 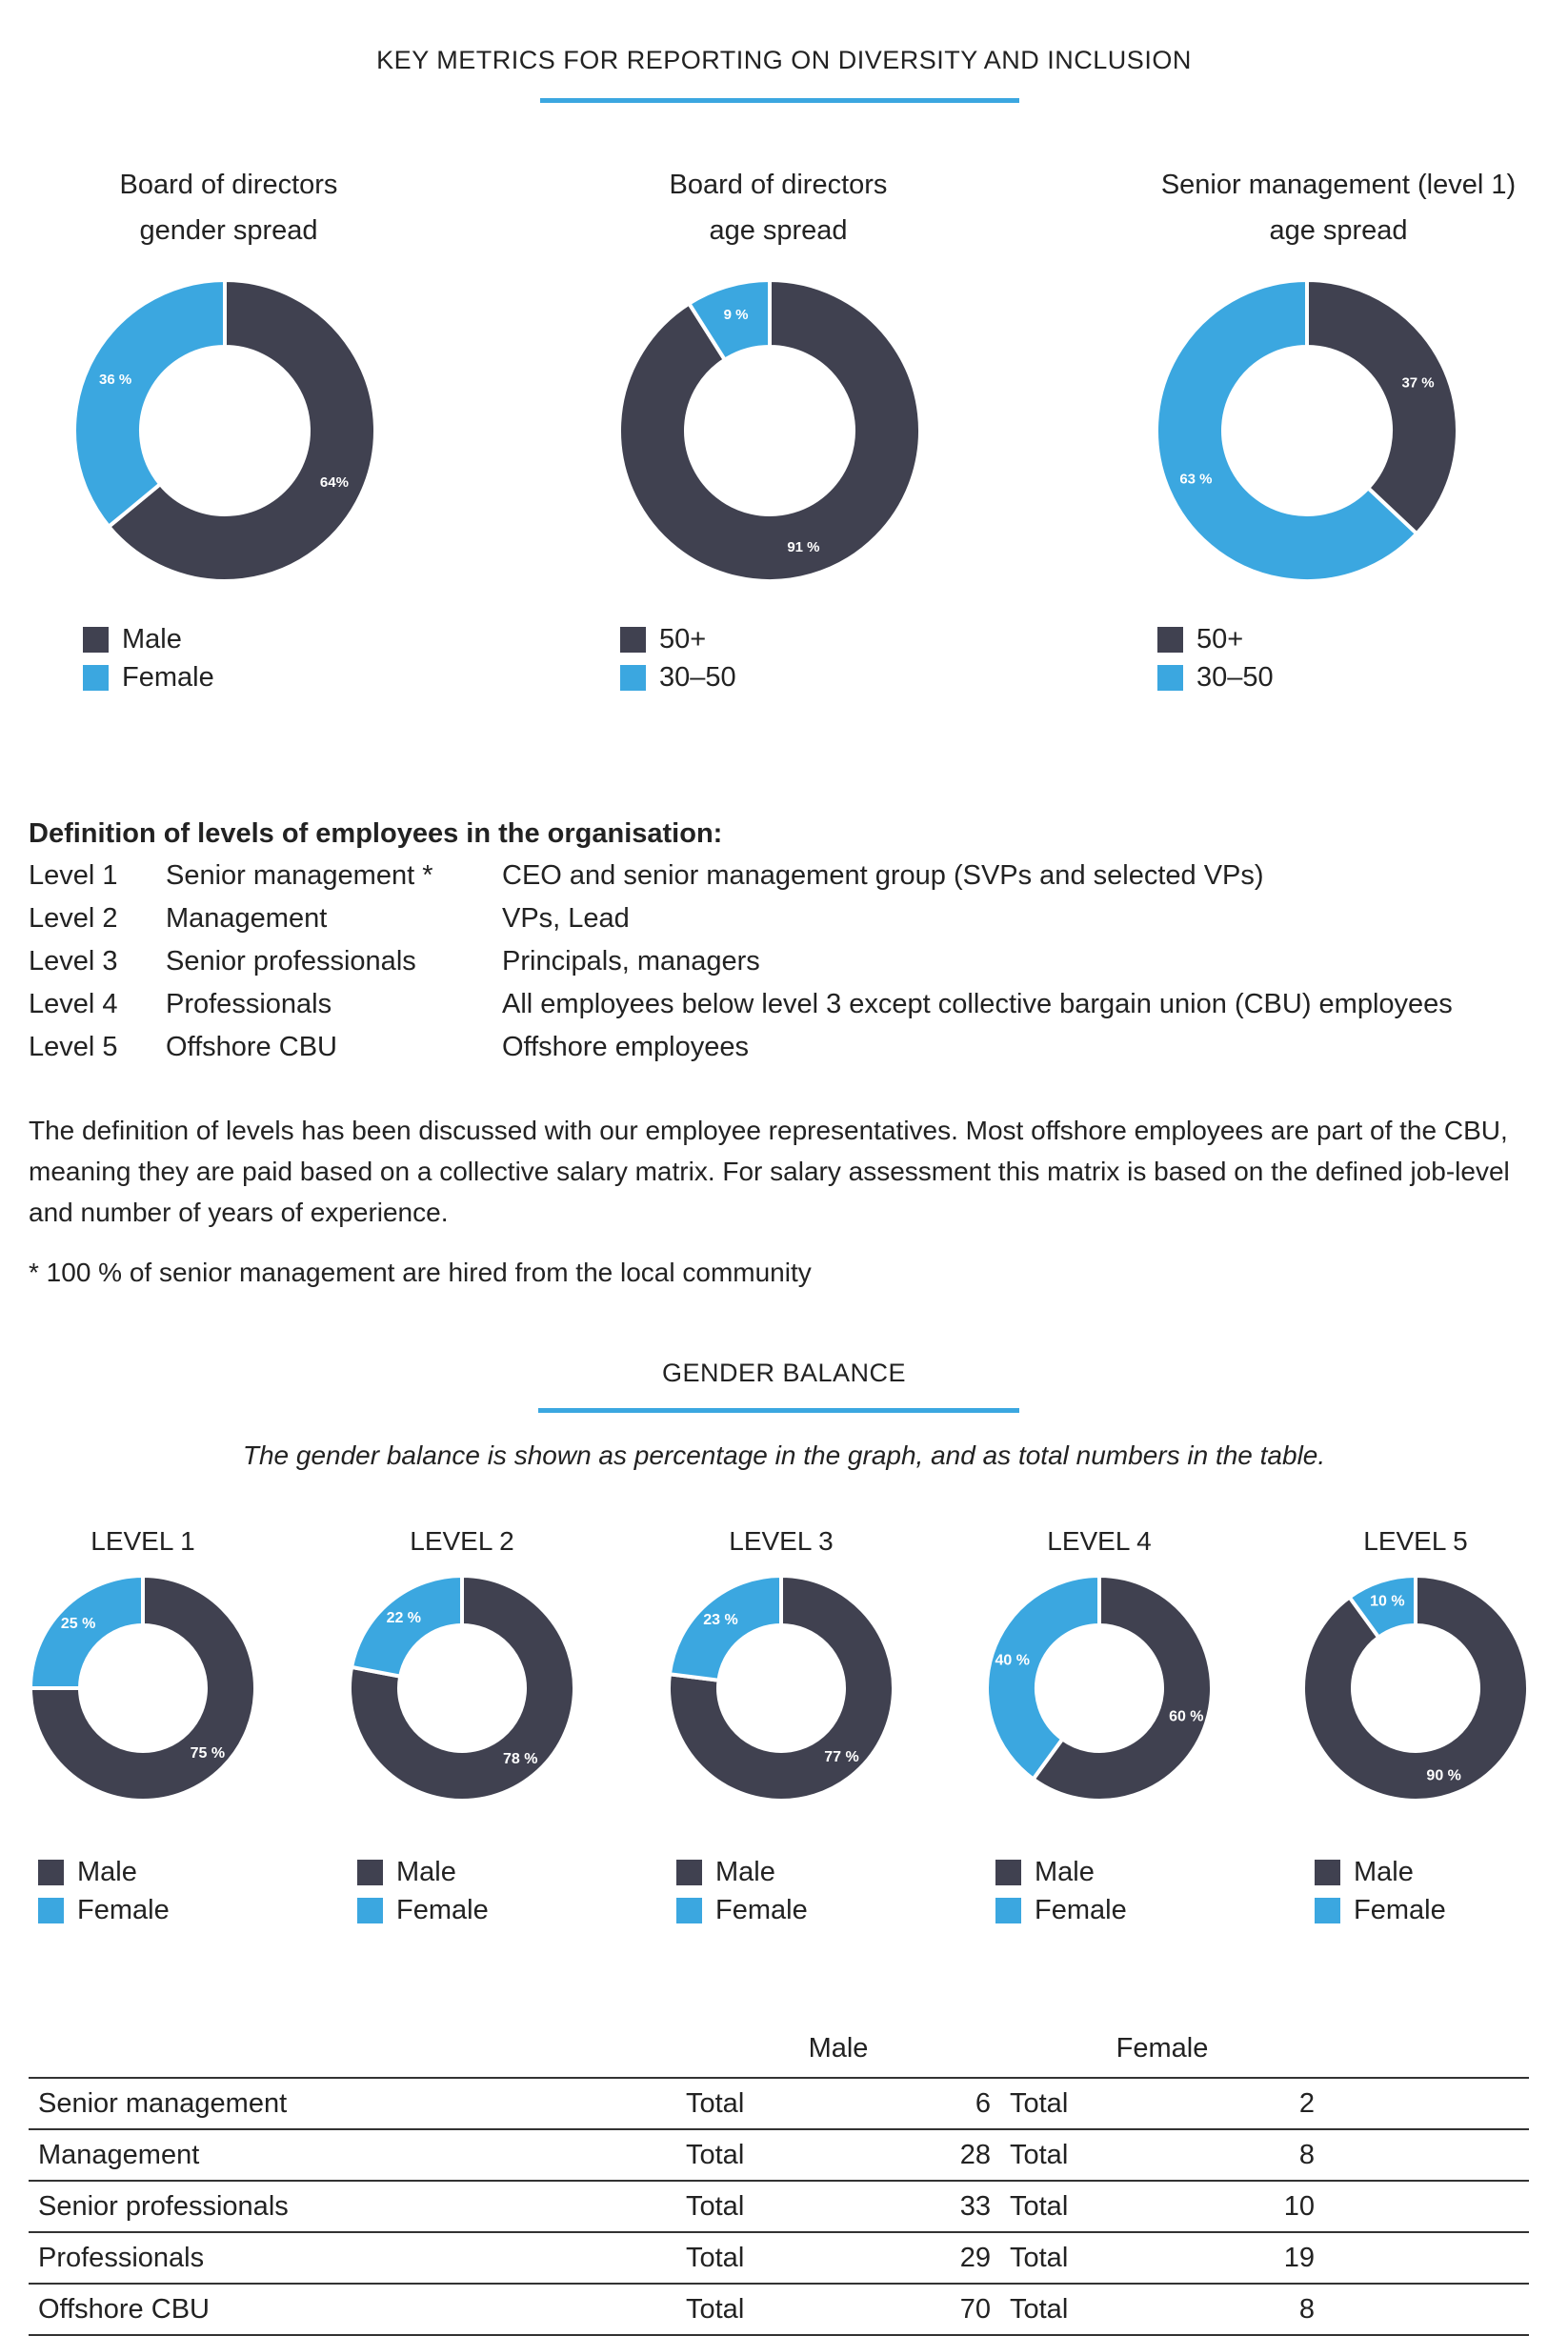 I want to click on legend-level-4: Male Female, so click(x=1061, y=1891).